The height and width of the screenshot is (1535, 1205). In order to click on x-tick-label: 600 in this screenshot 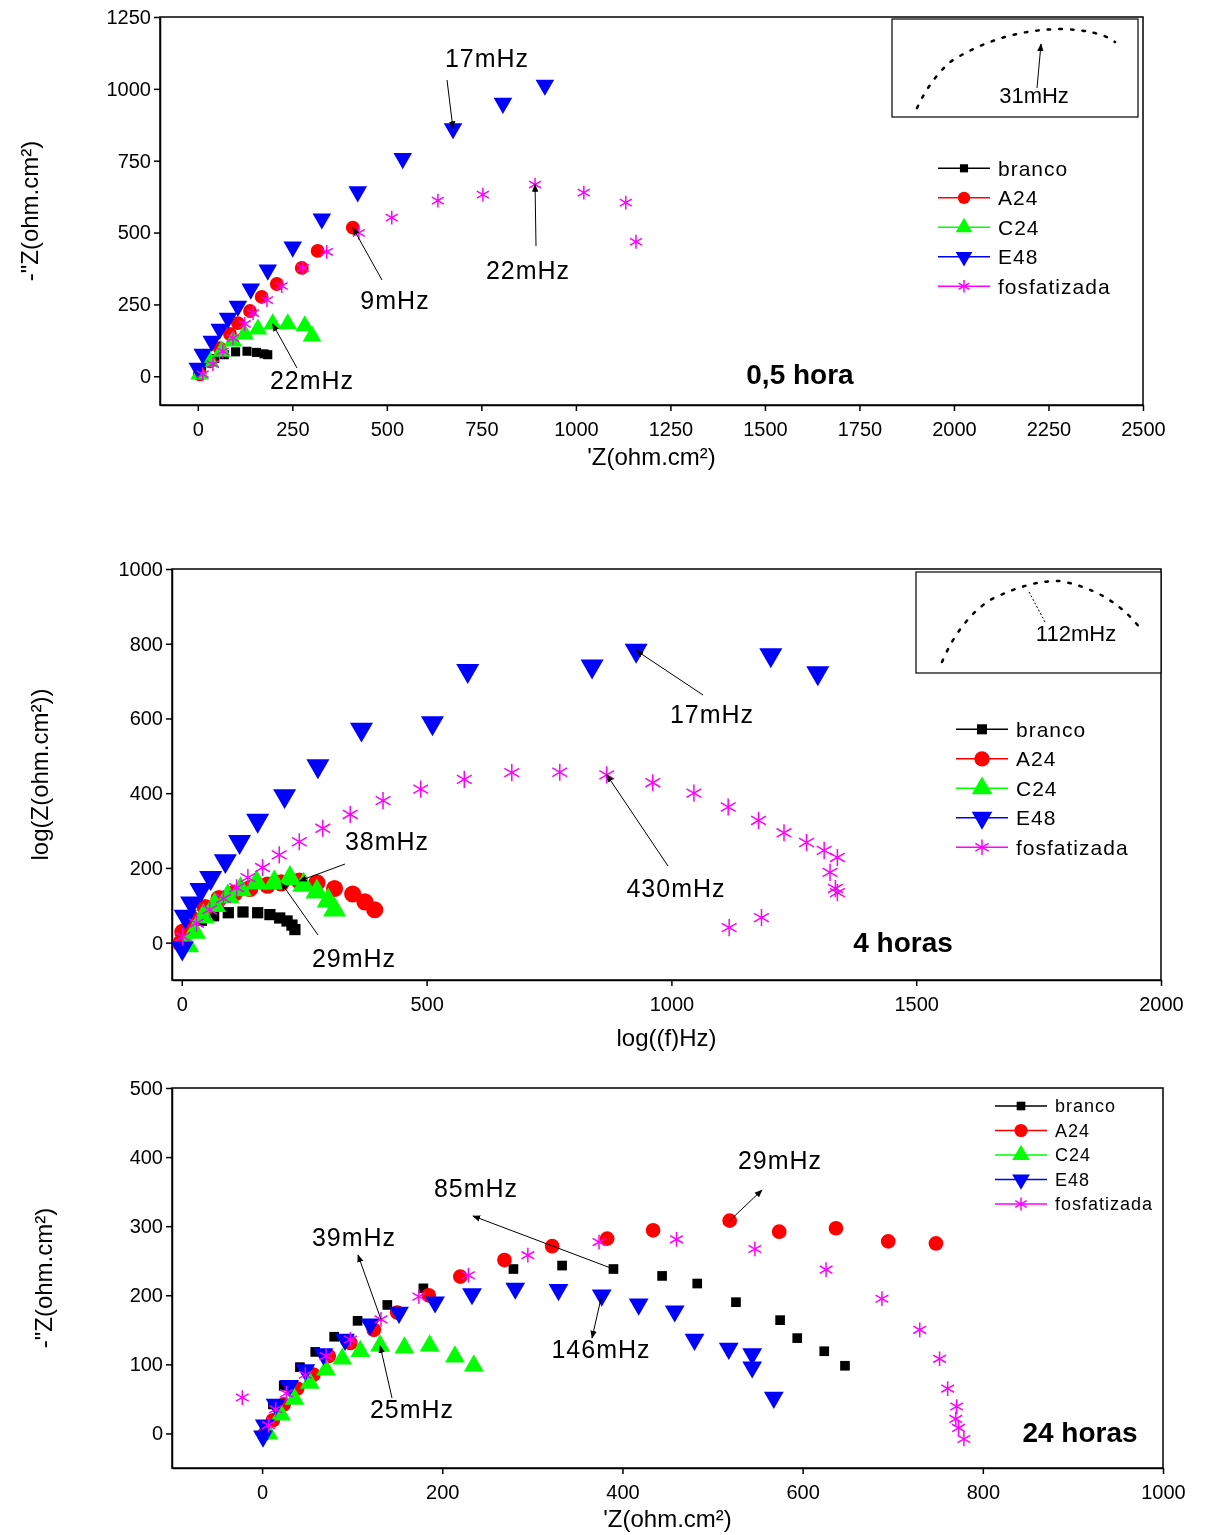, I will do `click(803, 1492)`.